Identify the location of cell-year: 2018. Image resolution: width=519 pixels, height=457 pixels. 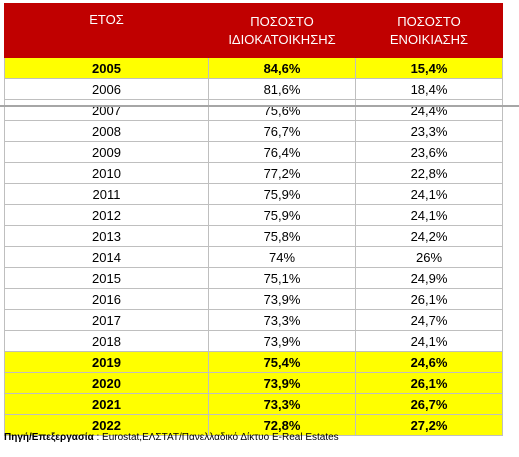
(106, 341).